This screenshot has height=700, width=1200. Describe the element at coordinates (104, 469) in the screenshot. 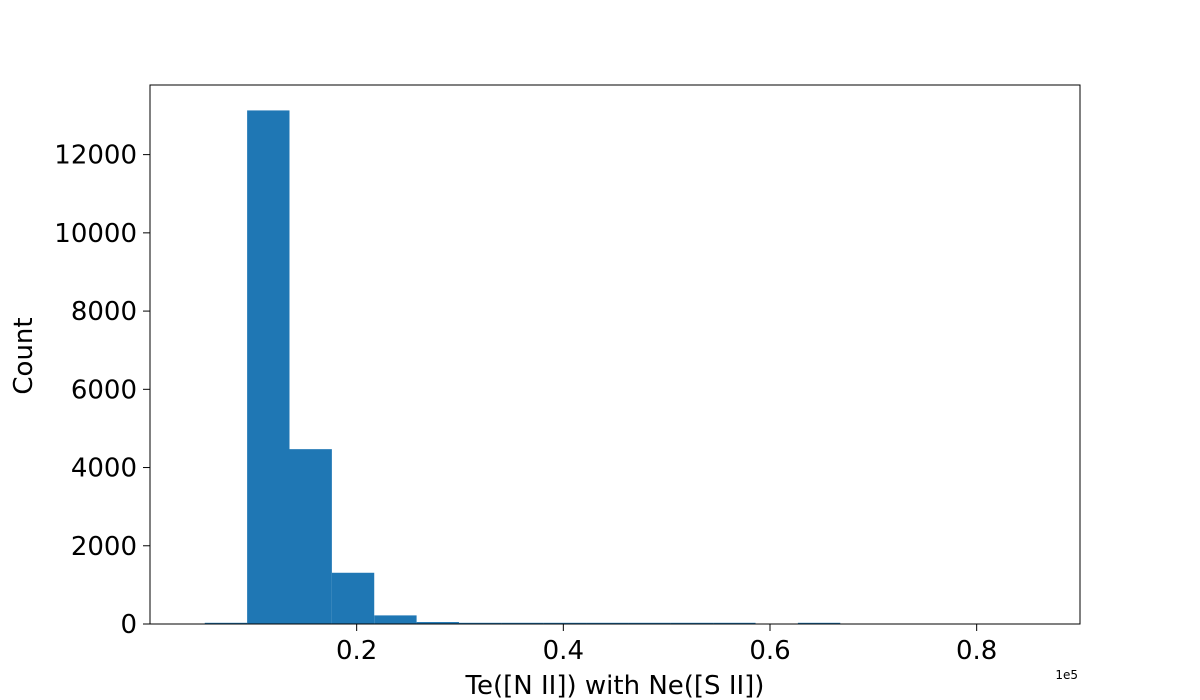

I see `y-tick-label: 4000` at that location.